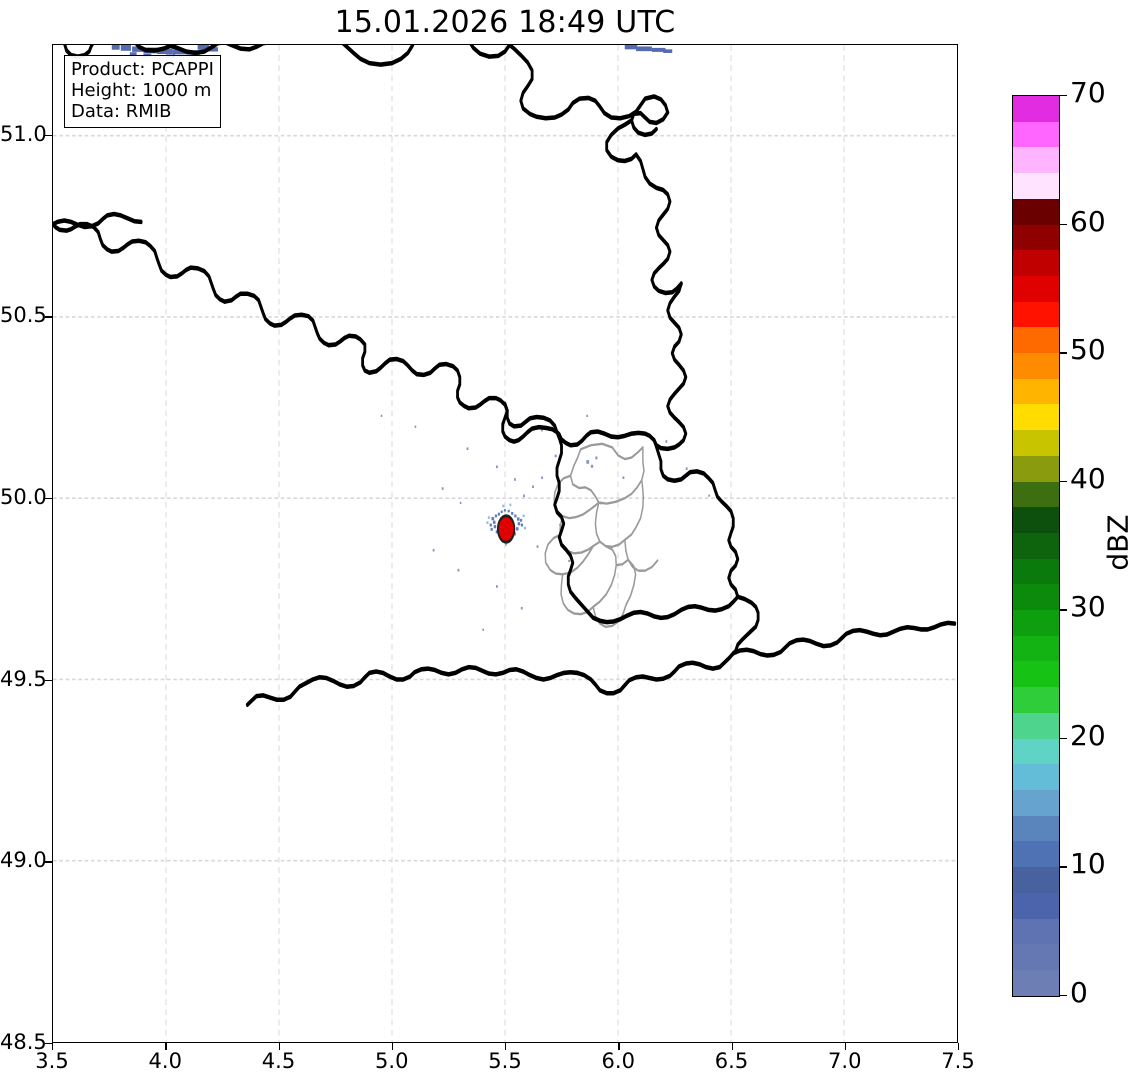 This screenshot has height=1084, width=1145. I want to click on colorbar-tick-label: 70, so click(1088, 92).